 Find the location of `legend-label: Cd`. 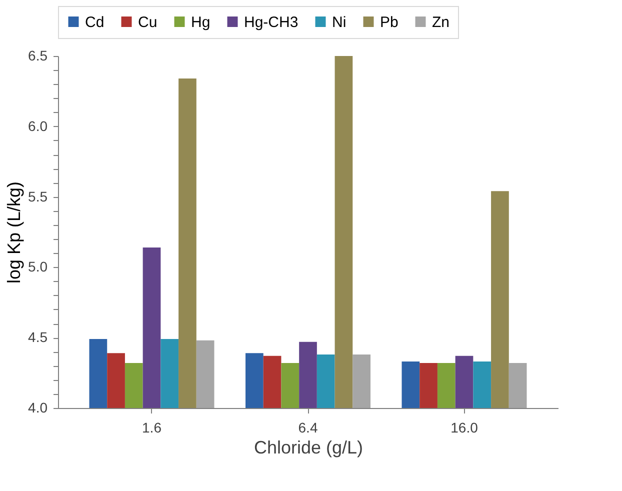

legend-label: Cd is located at coordinates (94, 22).